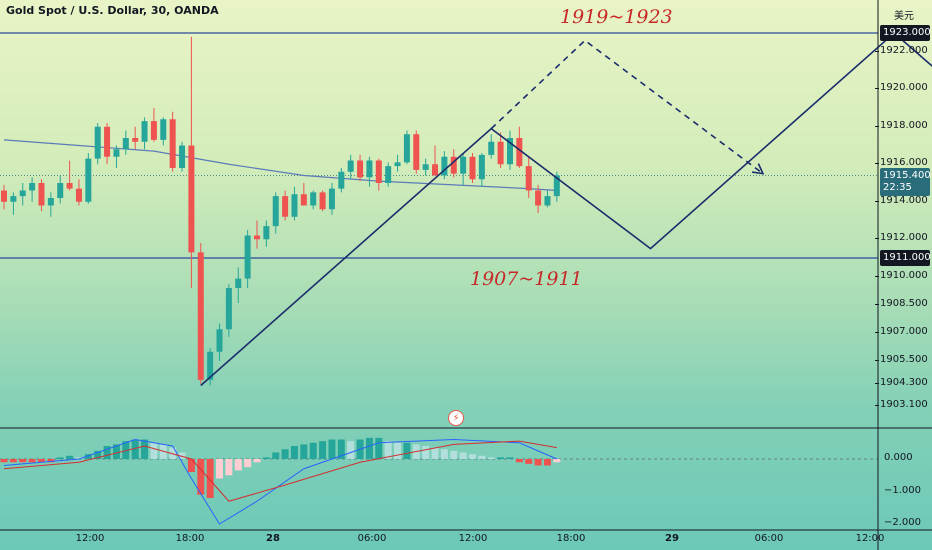 This screenshot has width=932, height=550. I want to click on time-tick-label: 06:00, so click(372, 538).